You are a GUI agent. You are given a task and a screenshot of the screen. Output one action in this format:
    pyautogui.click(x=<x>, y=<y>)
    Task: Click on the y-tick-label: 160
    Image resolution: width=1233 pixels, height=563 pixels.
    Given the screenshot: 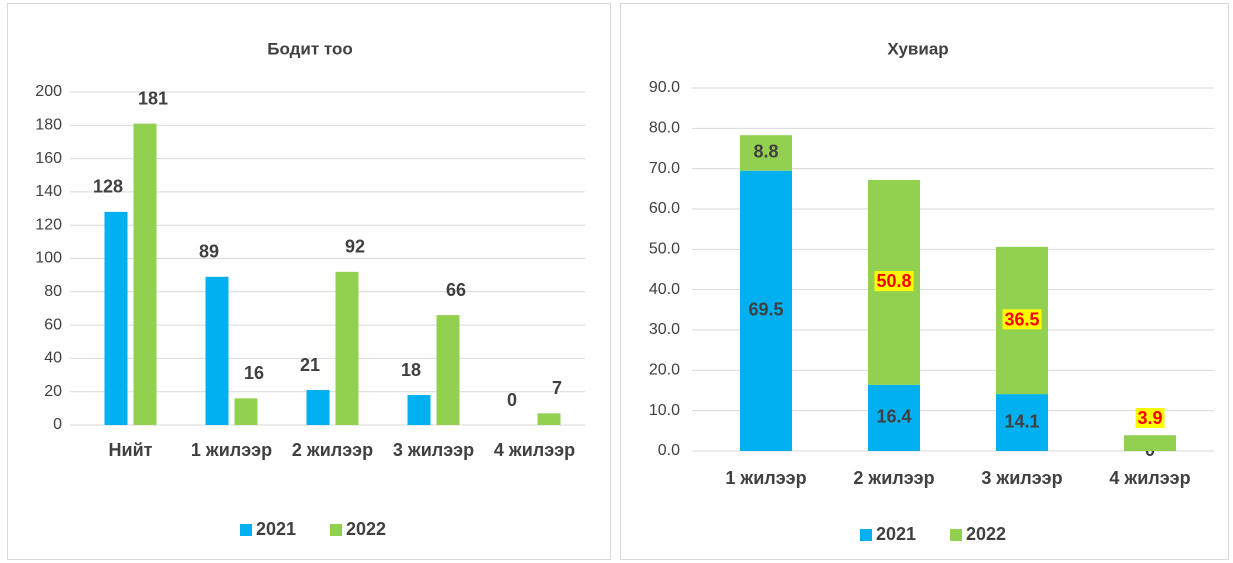 What is the action you would take?
    pyautogui.click(x=48, y=158)
    